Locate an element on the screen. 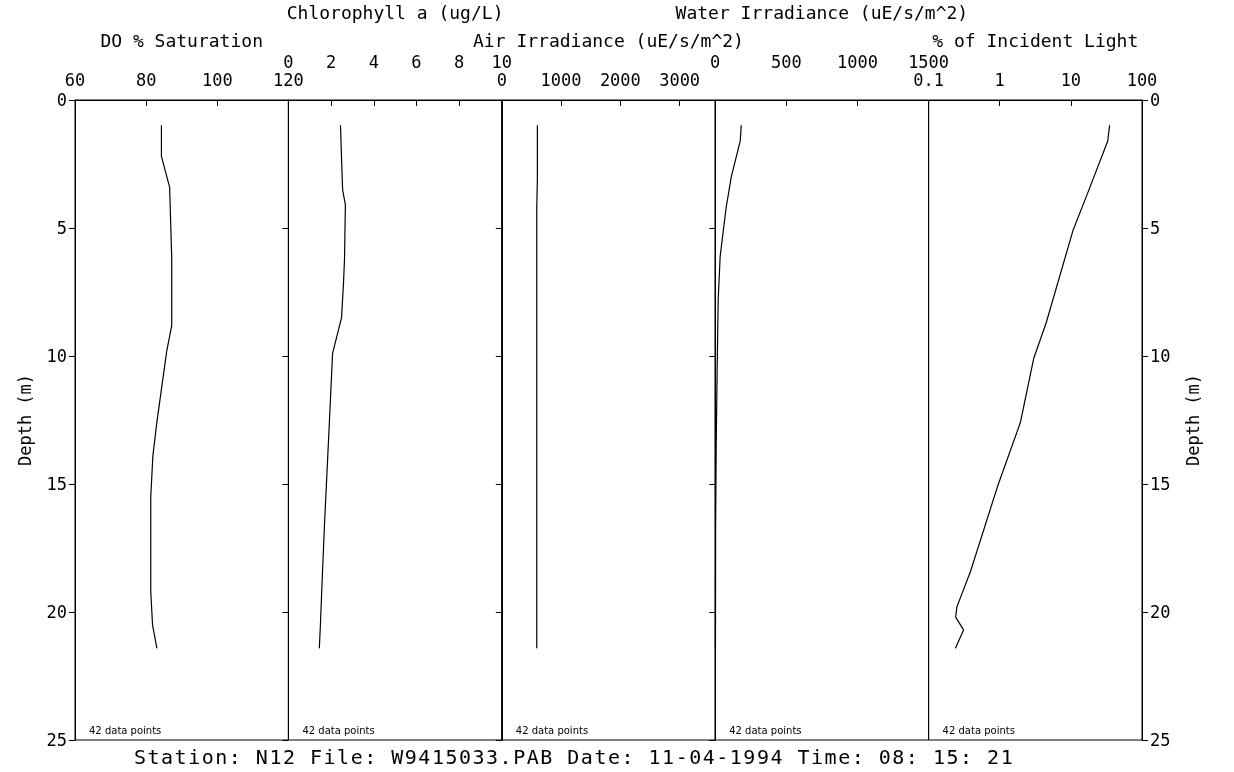 The height and width of the screenshot is (772, 1234). x-tick-label: 60 is located at coordinates (75, 79).